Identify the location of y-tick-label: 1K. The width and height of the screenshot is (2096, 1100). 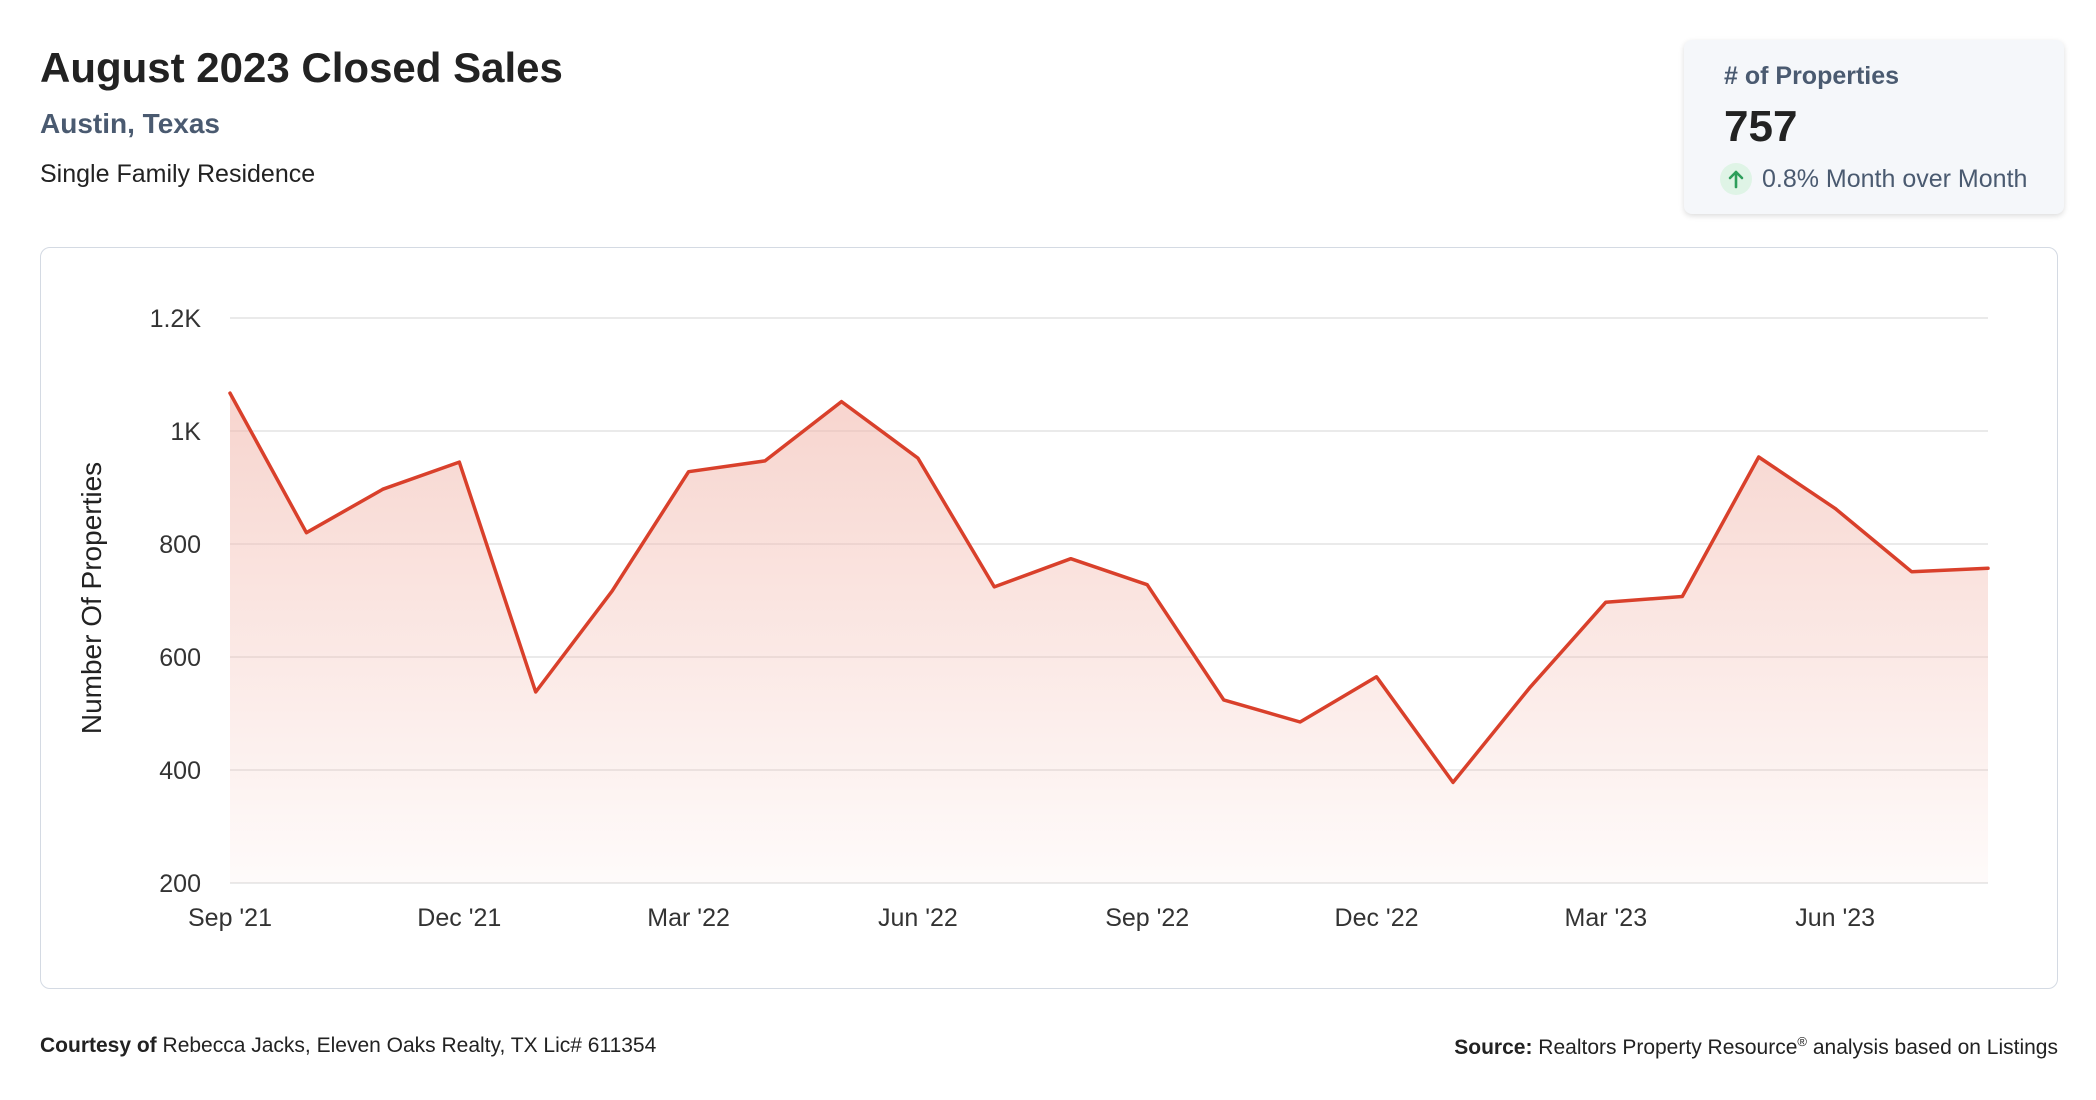
(185, 432).